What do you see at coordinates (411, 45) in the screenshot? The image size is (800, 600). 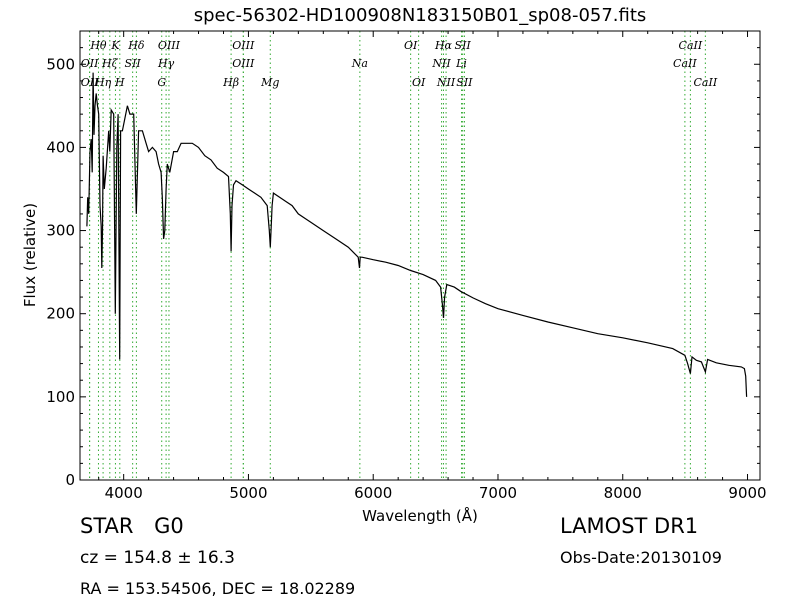 I see `line-label-17: OI` at bounding box center [411, 45].